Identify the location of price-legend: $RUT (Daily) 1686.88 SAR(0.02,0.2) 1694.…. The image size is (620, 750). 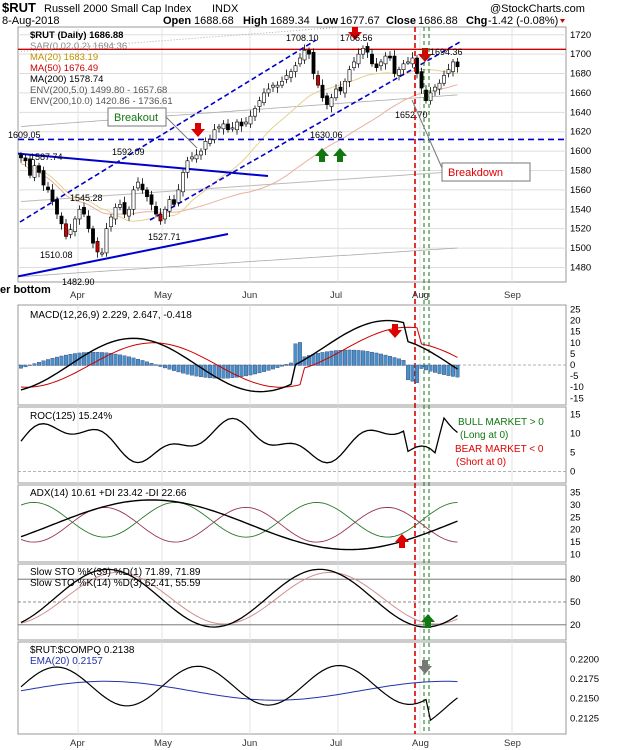
(101, 68).